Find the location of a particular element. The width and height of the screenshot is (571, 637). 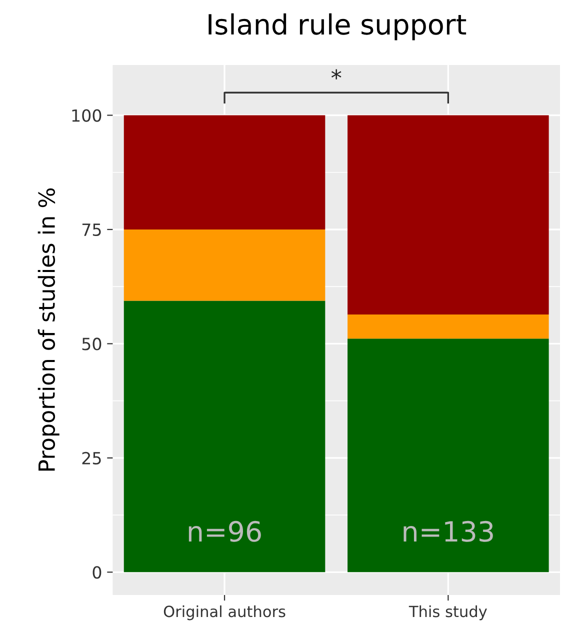

annotation: n=96 is located at coordinates (224, 531).